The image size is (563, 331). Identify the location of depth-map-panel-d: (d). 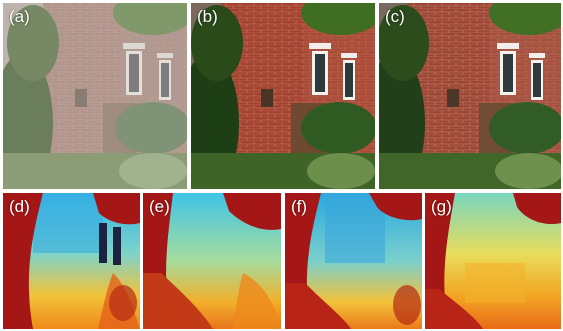
(71, 261).